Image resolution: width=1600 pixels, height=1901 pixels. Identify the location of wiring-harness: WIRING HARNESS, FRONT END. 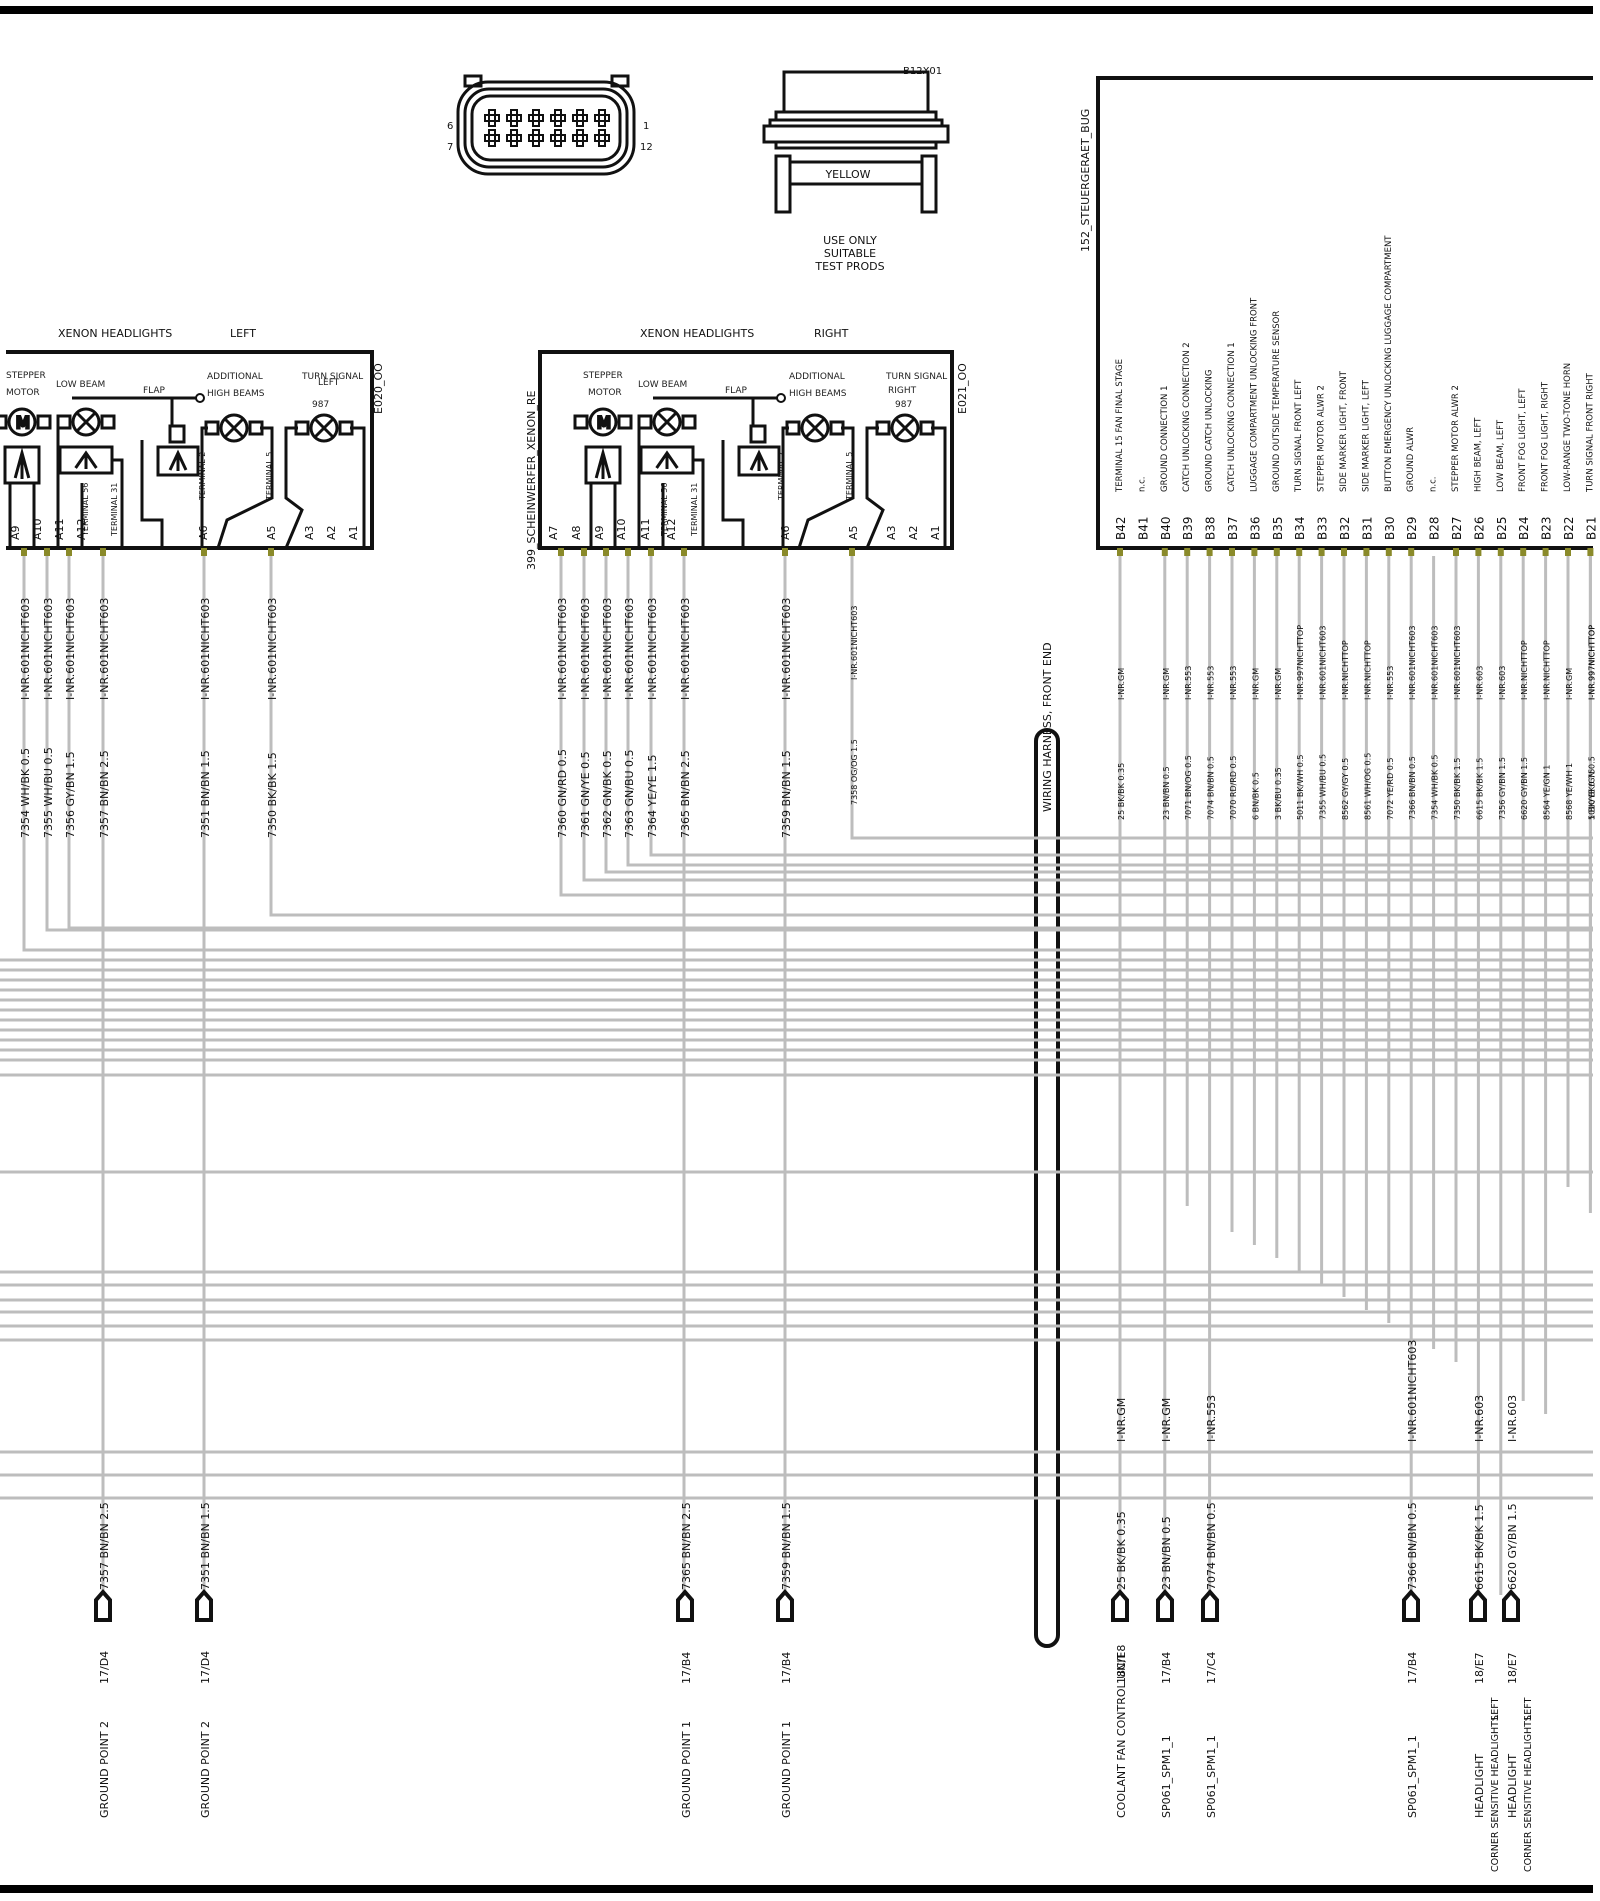
(1047, 1145).